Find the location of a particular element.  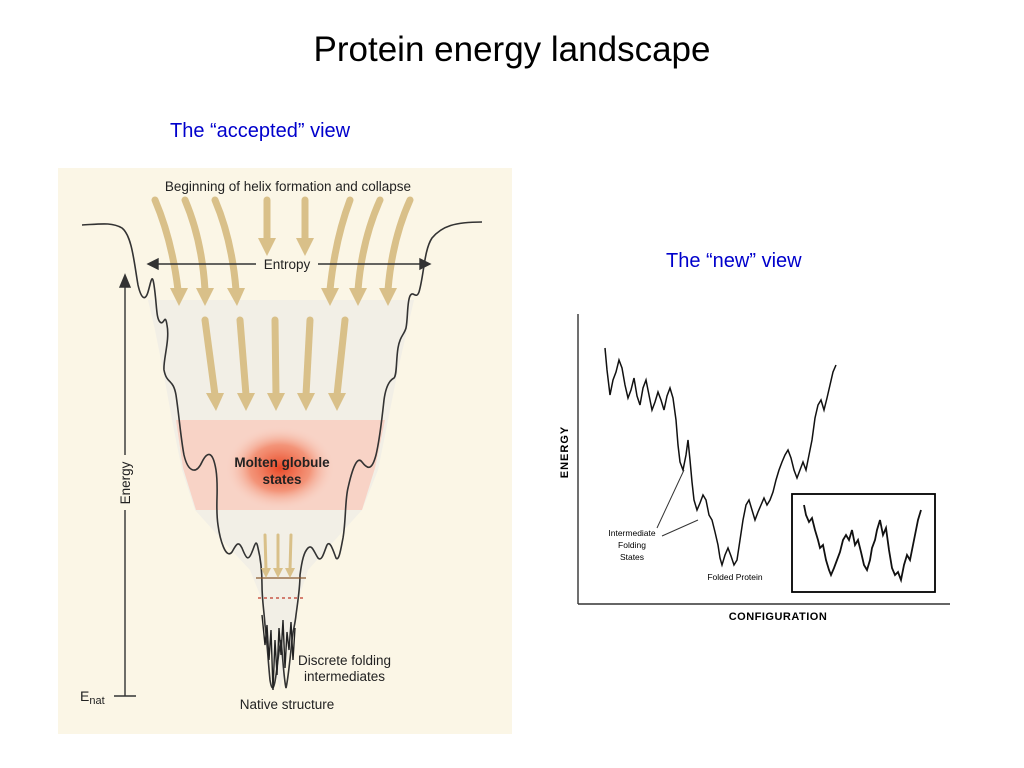

plot-y-axis-label: ENERGY is located at coordinates (565, 452).